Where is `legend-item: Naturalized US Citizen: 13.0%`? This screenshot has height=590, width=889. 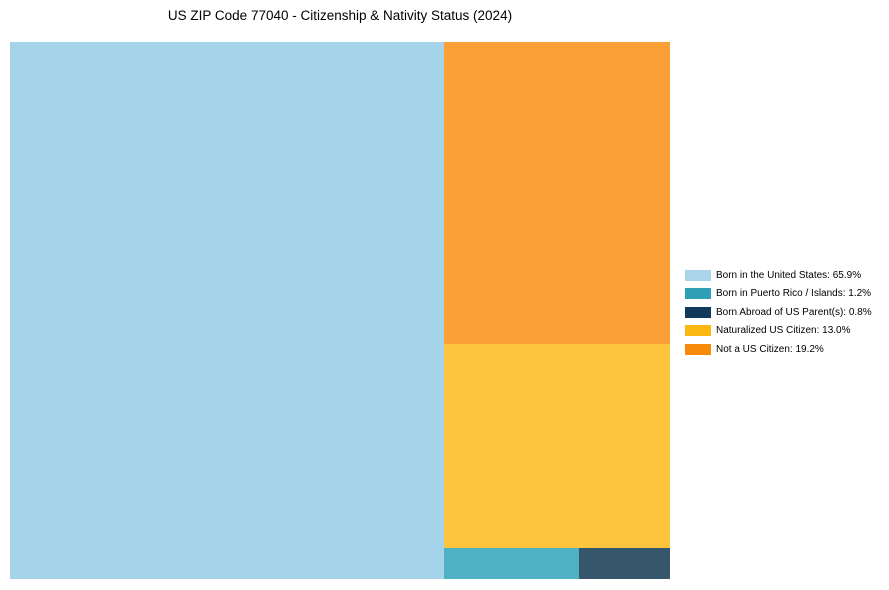
legend-item: Naturalized US Citizen: 13.0% is located at coordinates (778, 331).